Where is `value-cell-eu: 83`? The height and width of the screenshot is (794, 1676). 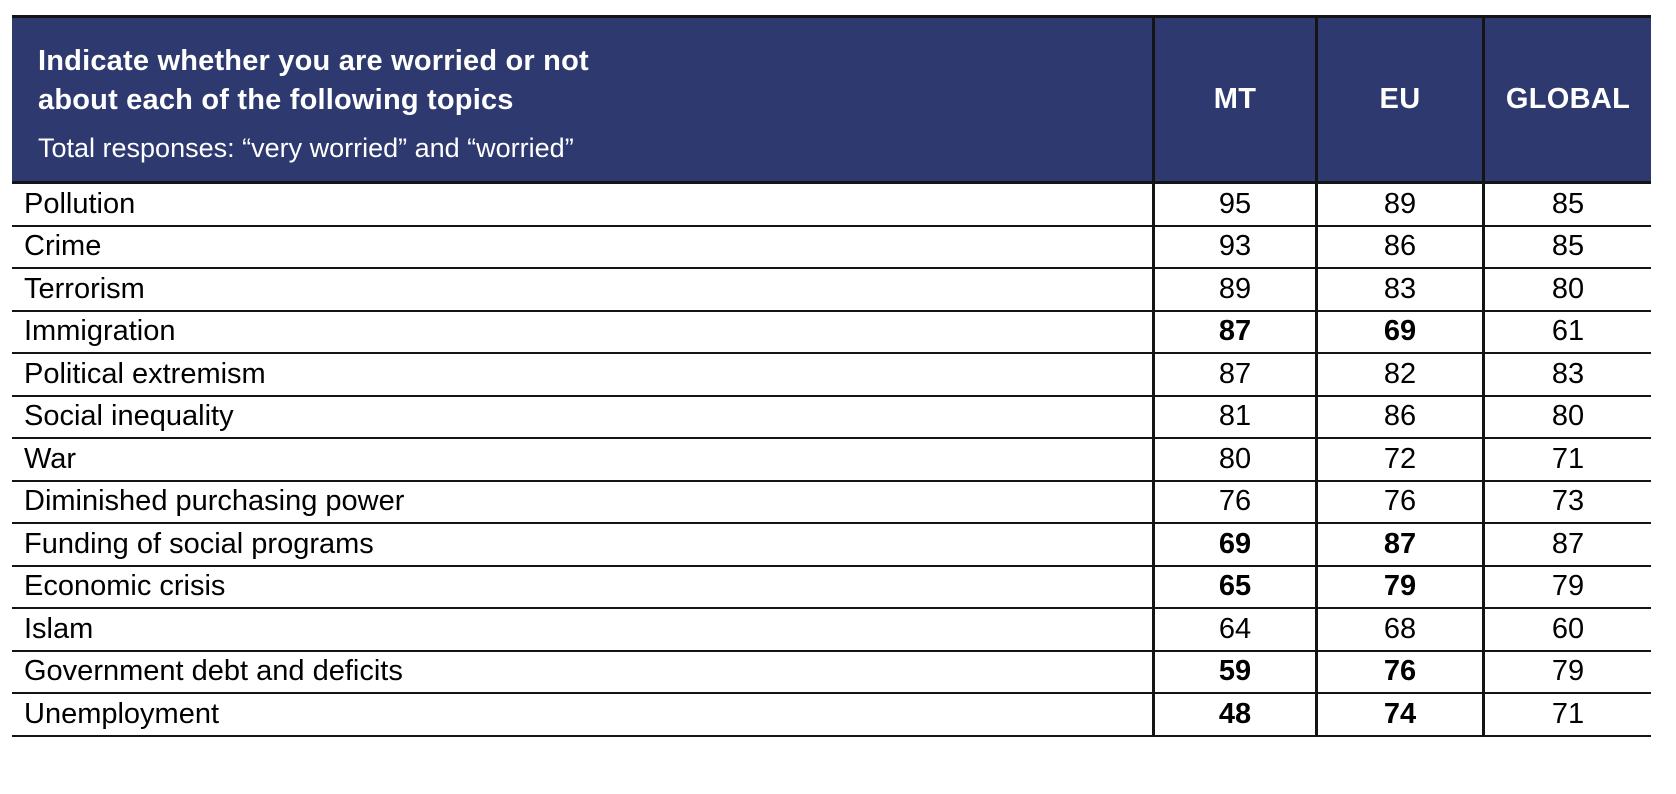
value-cell-eu: 83 is located at coordinates (1398, 289).